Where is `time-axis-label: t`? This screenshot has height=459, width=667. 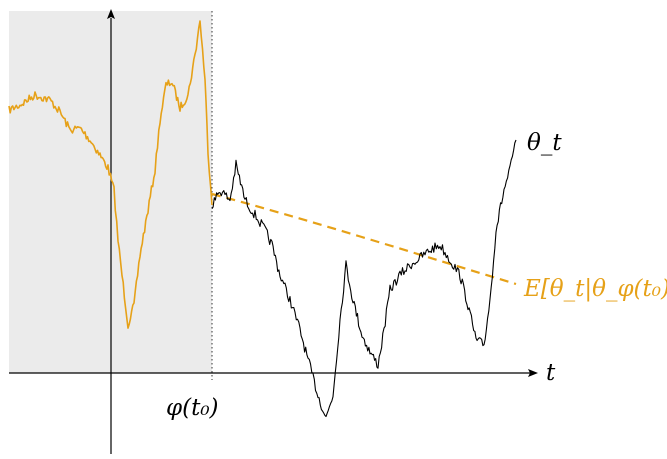
time-axis-label: t is located at coordinates (551, 373).